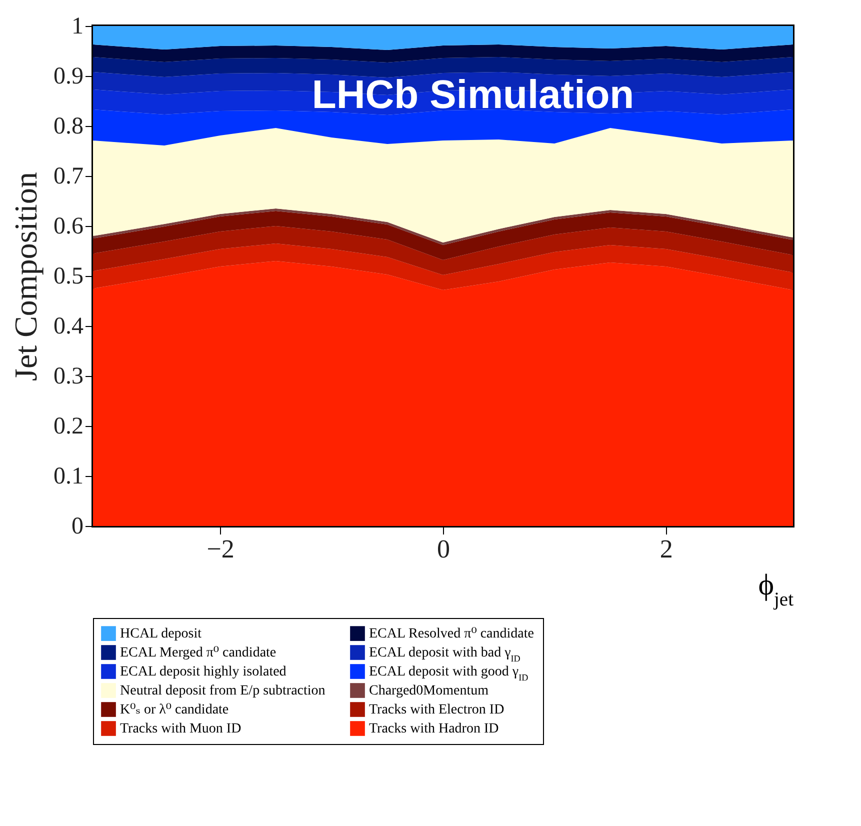 The height and width of the screenshot is (826, 861). Describe the element at coordinates (220, 549) in the screenshot. I see `x-tick-label: −2` at that location.